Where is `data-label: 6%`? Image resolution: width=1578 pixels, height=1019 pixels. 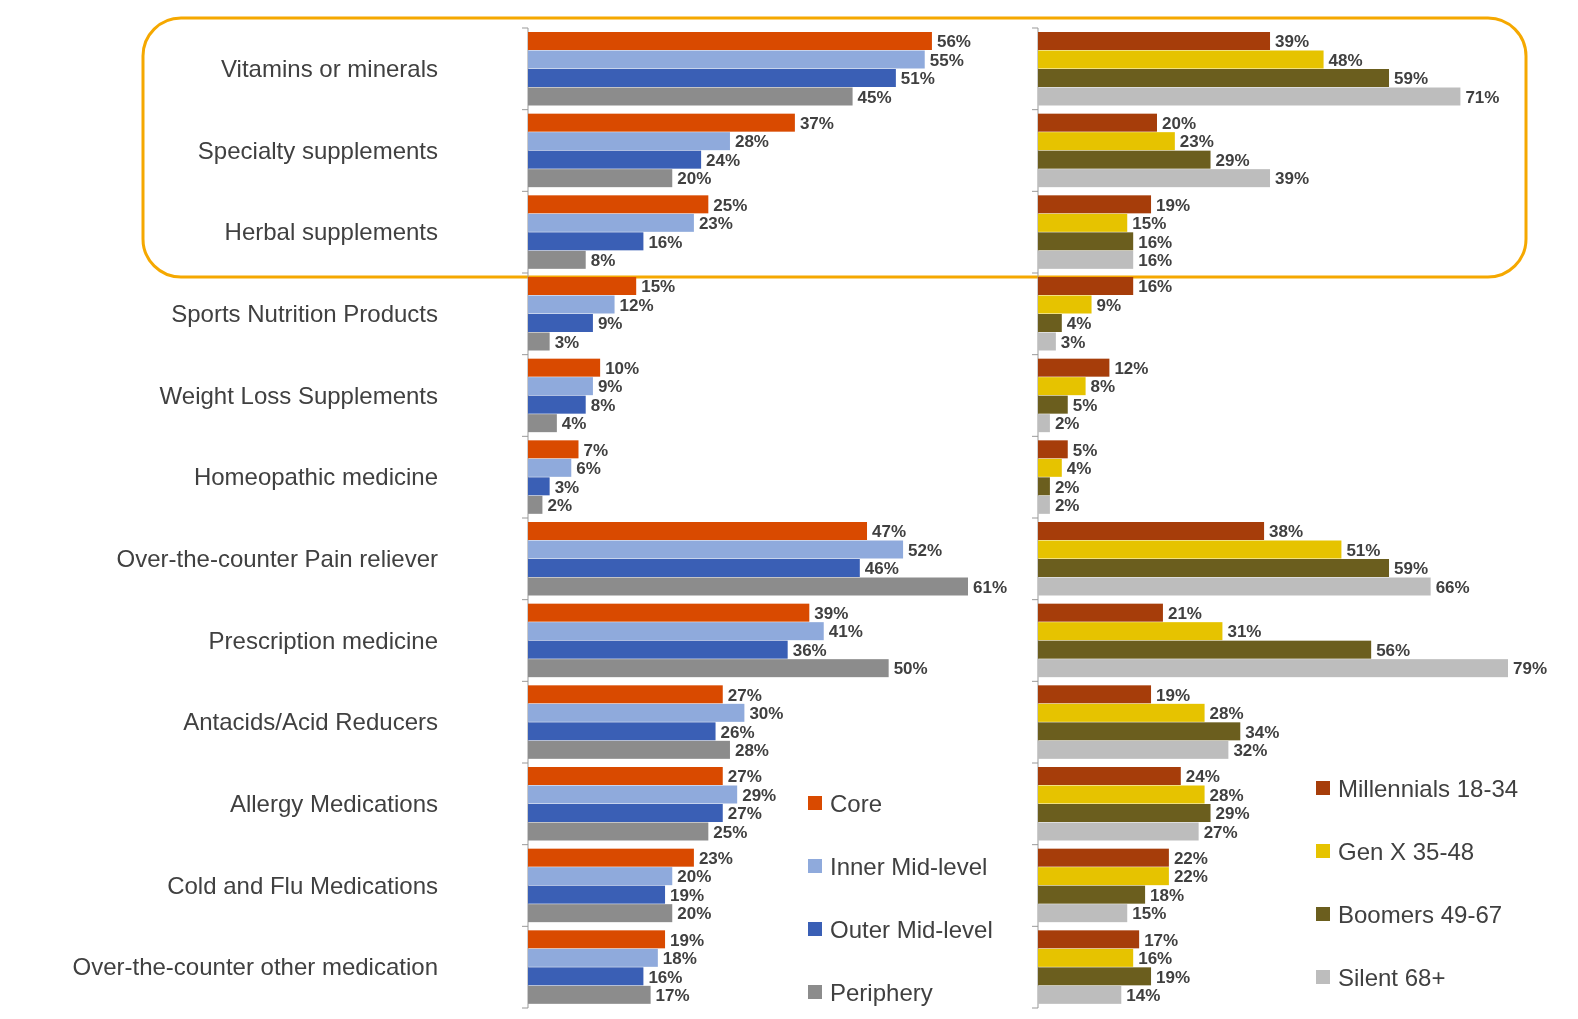 data-label: 6% is located at coordinates (588, 469).